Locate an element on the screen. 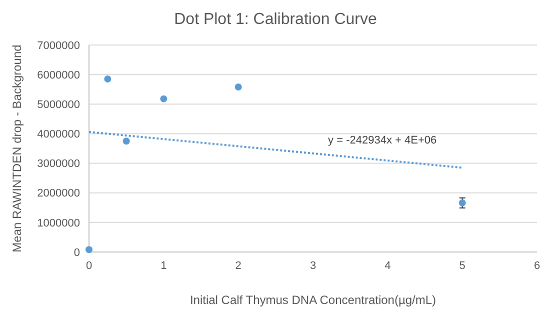 The image size is (551, 327). y-tick-label: 5000000 is located at coordinates (58, 104).